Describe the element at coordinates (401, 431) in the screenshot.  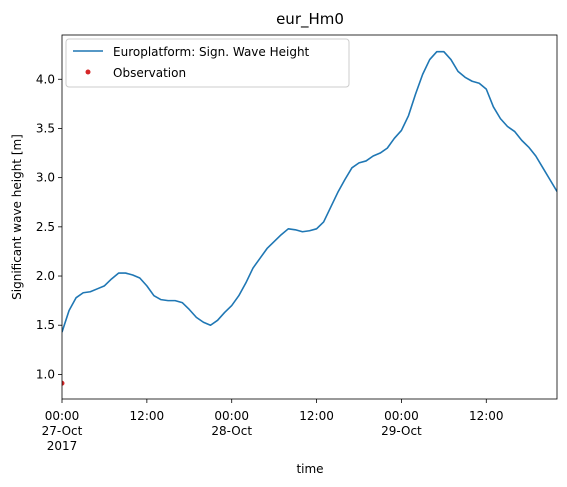
I see `x-tick-label: 29-Oct` at that location.